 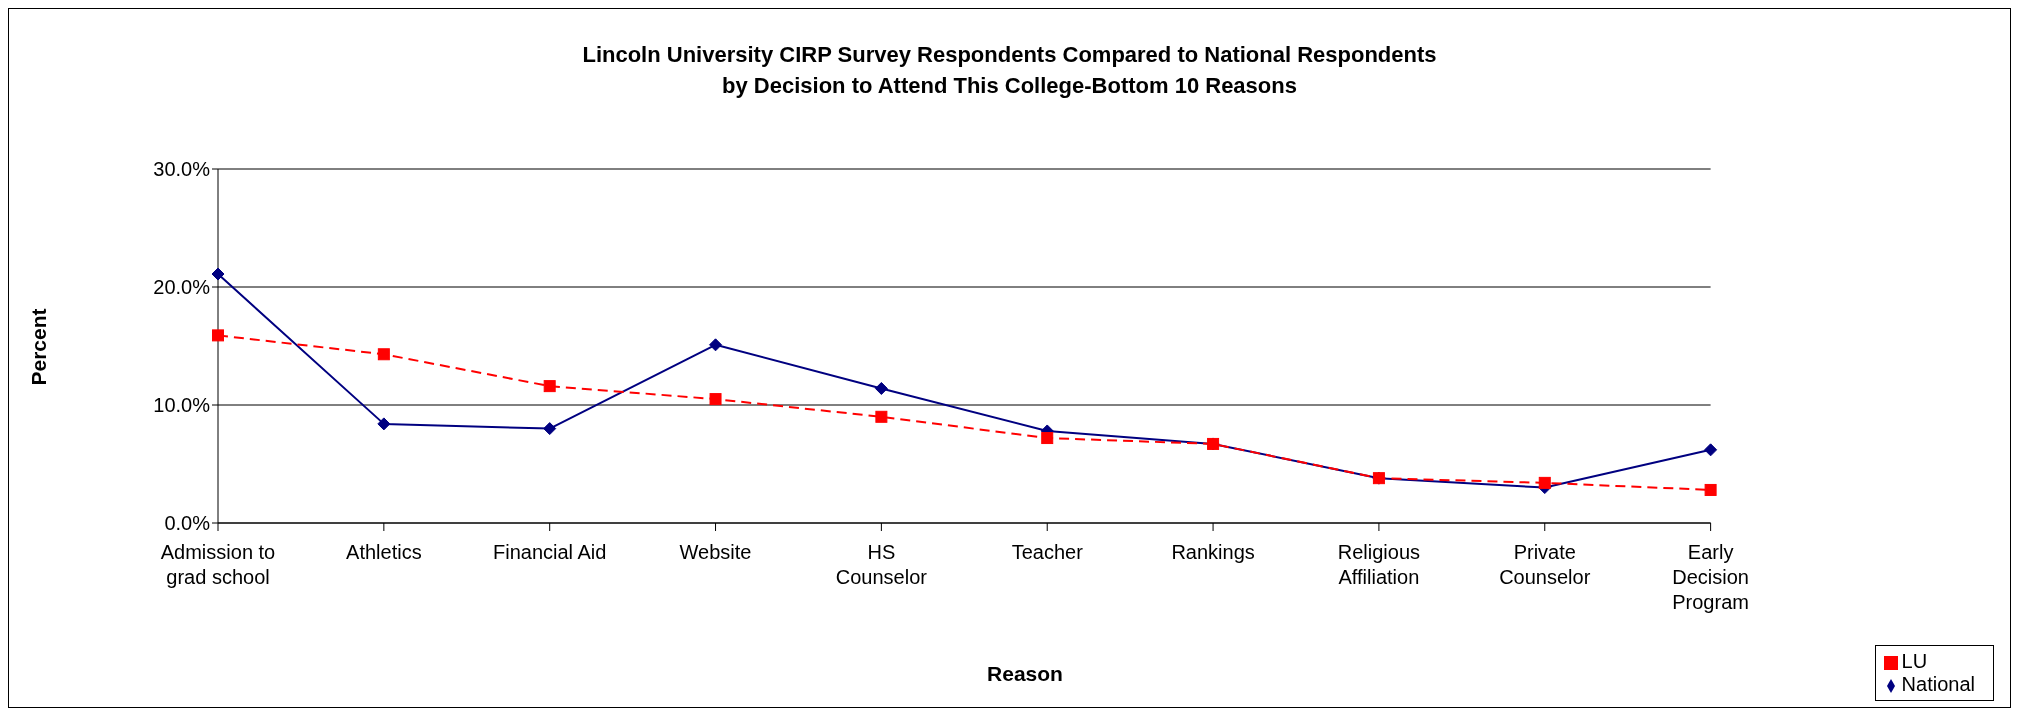 I want to click on x-tick-label: Website, so click(x=715, y=552).